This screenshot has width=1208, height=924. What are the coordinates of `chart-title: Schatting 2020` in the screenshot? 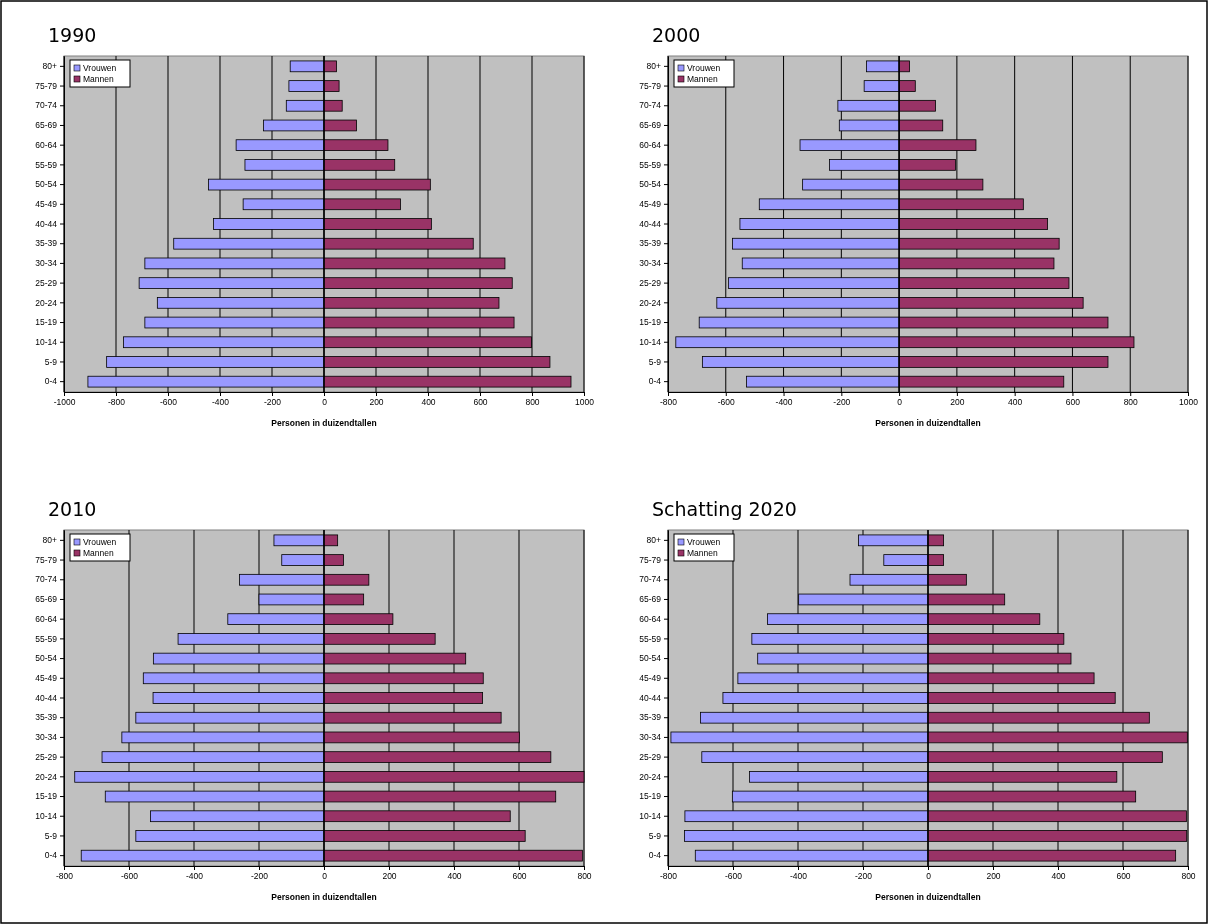 It's located at (724, 509).